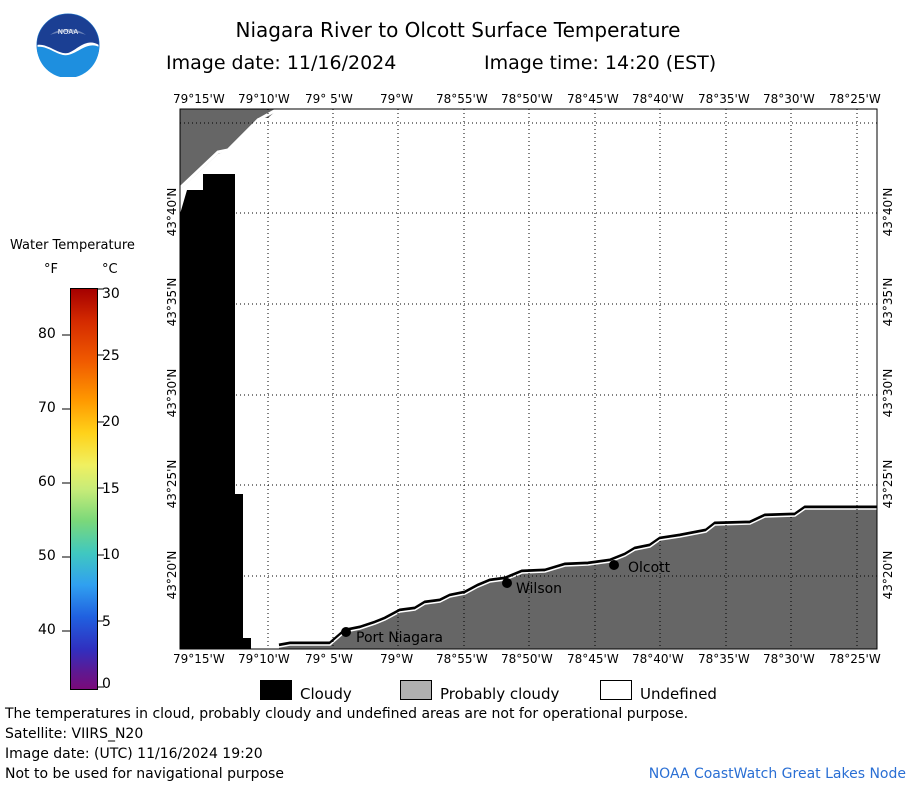 The width and height of the screenshot is (916, 790). Describe the element at coordinates (678, 694) in the screenshot. I see `legend-label-undefined: Undefined` at that location.